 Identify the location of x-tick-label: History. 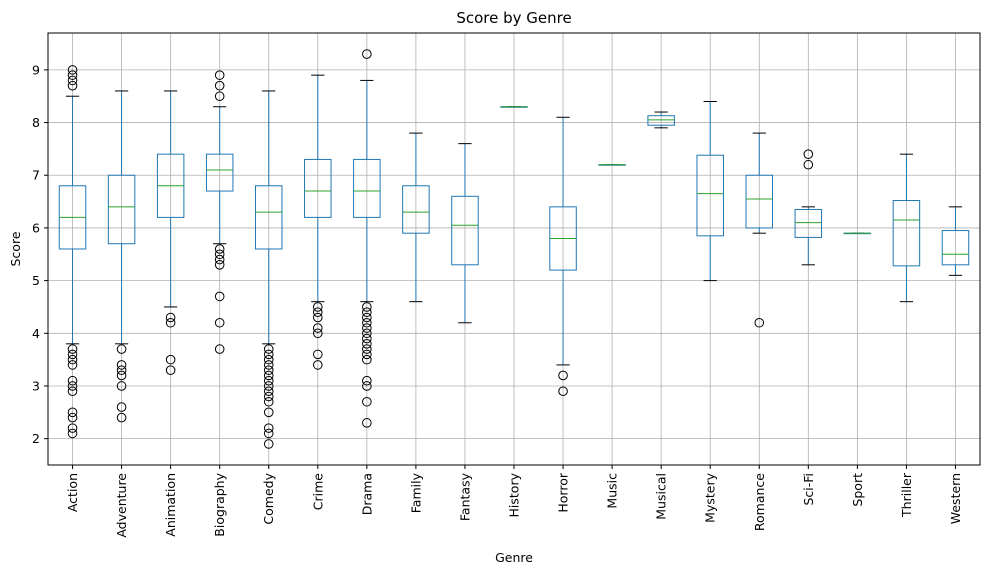
(514, 494).